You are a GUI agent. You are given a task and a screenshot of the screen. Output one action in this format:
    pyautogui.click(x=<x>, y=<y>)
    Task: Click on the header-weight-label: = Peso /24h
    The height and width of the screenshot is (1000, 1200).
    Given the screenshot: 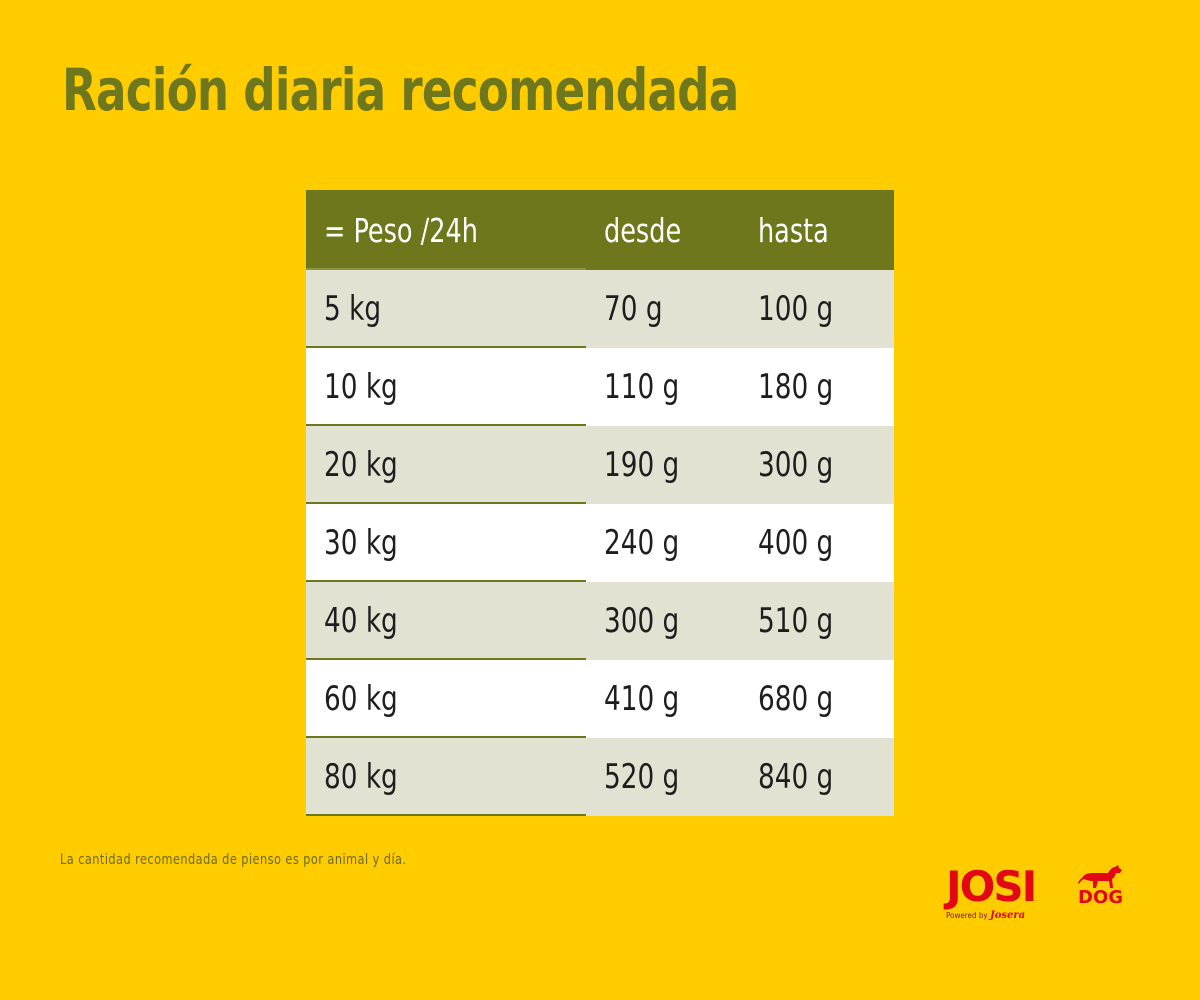 What is the action you would take?
    pyautogui.click(x=401, y=230)
    